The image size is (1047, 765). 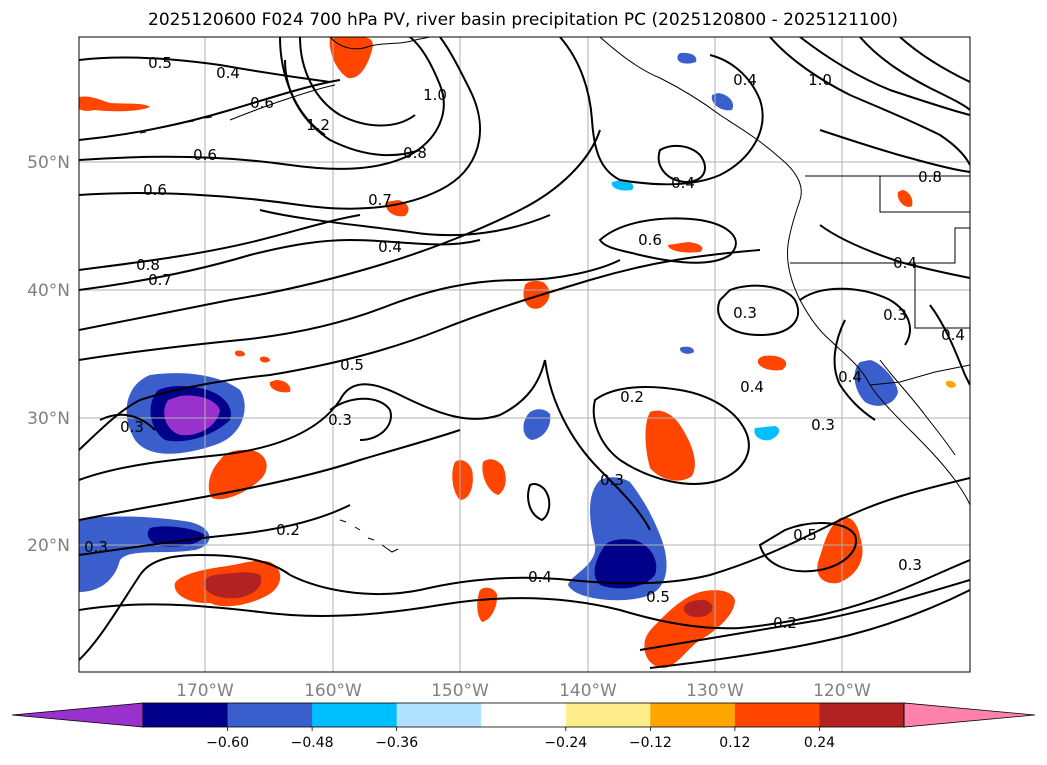 I want to click on colorbar-tick-label: −0.24, so click(x=565, y=743).